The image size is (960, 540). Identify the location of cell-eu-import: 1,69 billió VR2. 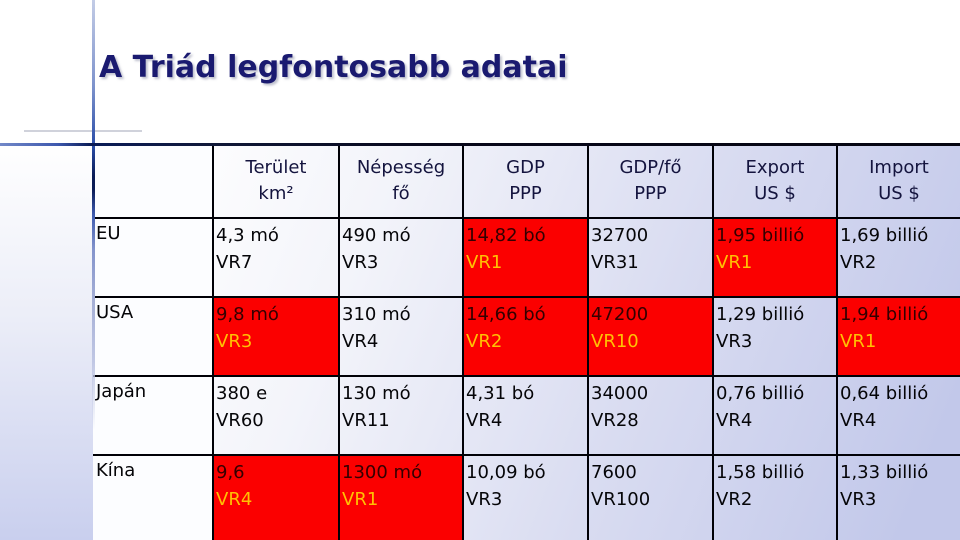
(898, 257).